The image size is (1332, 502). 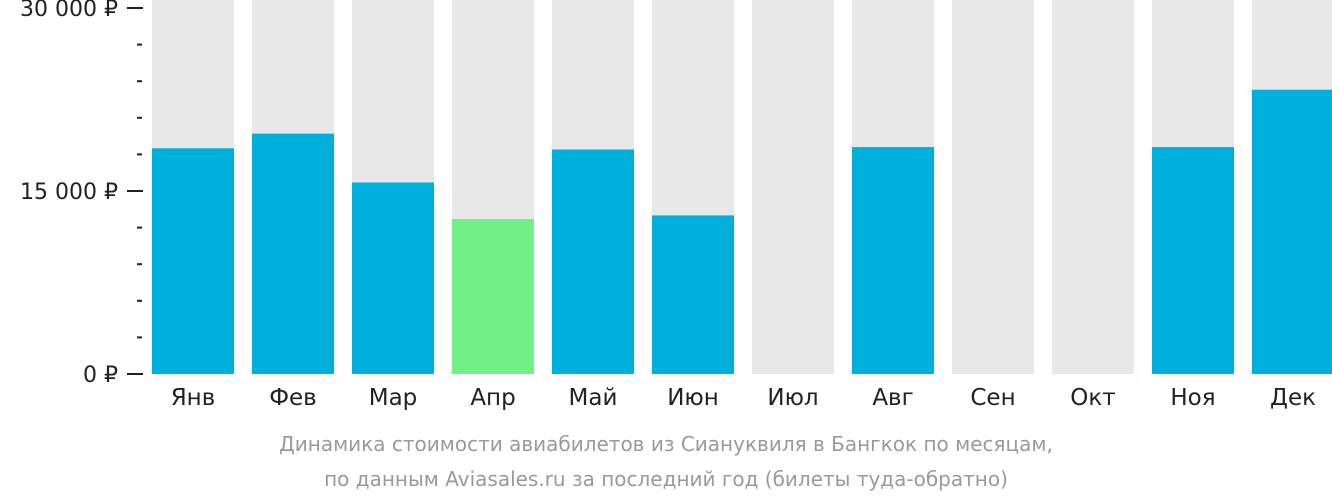 I want to click on x-tick-label-5: Май, so click(x=593, y=398).